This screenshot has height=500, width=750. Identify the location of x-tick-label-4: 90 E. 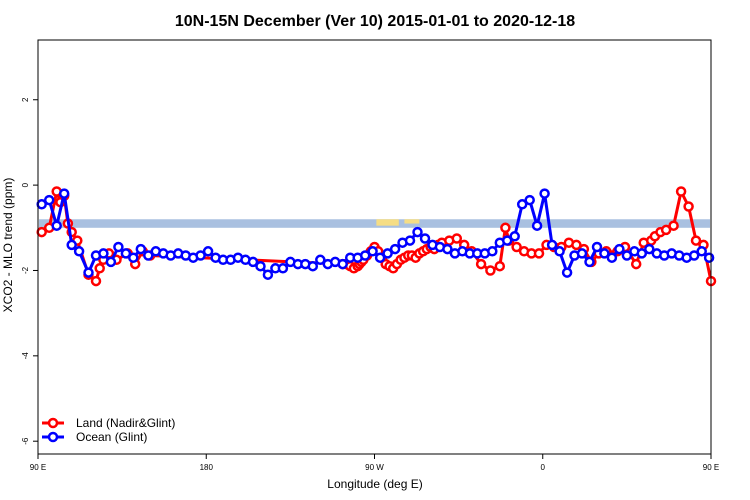
(711, 467).